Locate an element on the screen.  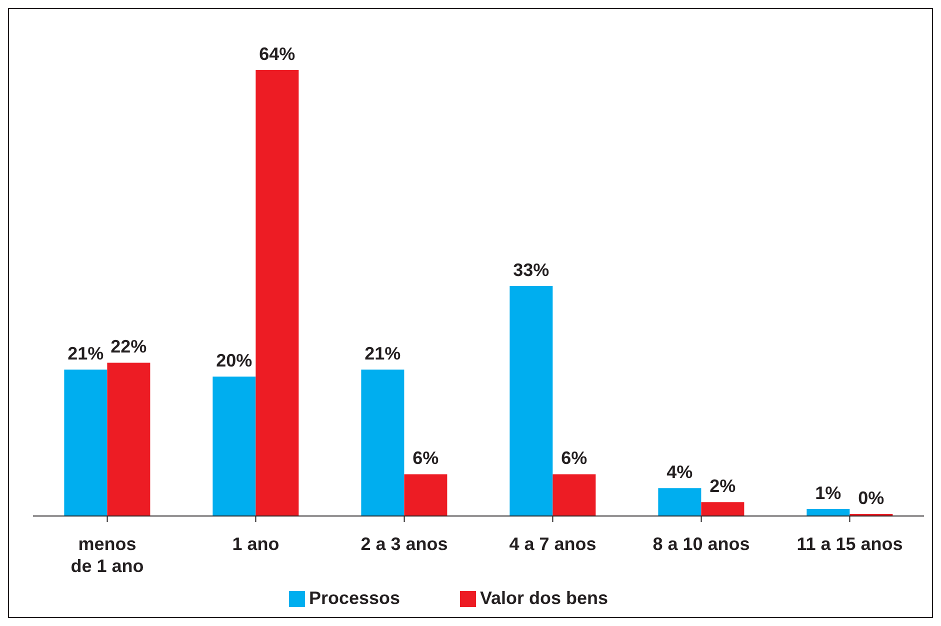
data-label: 4% is located at coordinates (679, 472).